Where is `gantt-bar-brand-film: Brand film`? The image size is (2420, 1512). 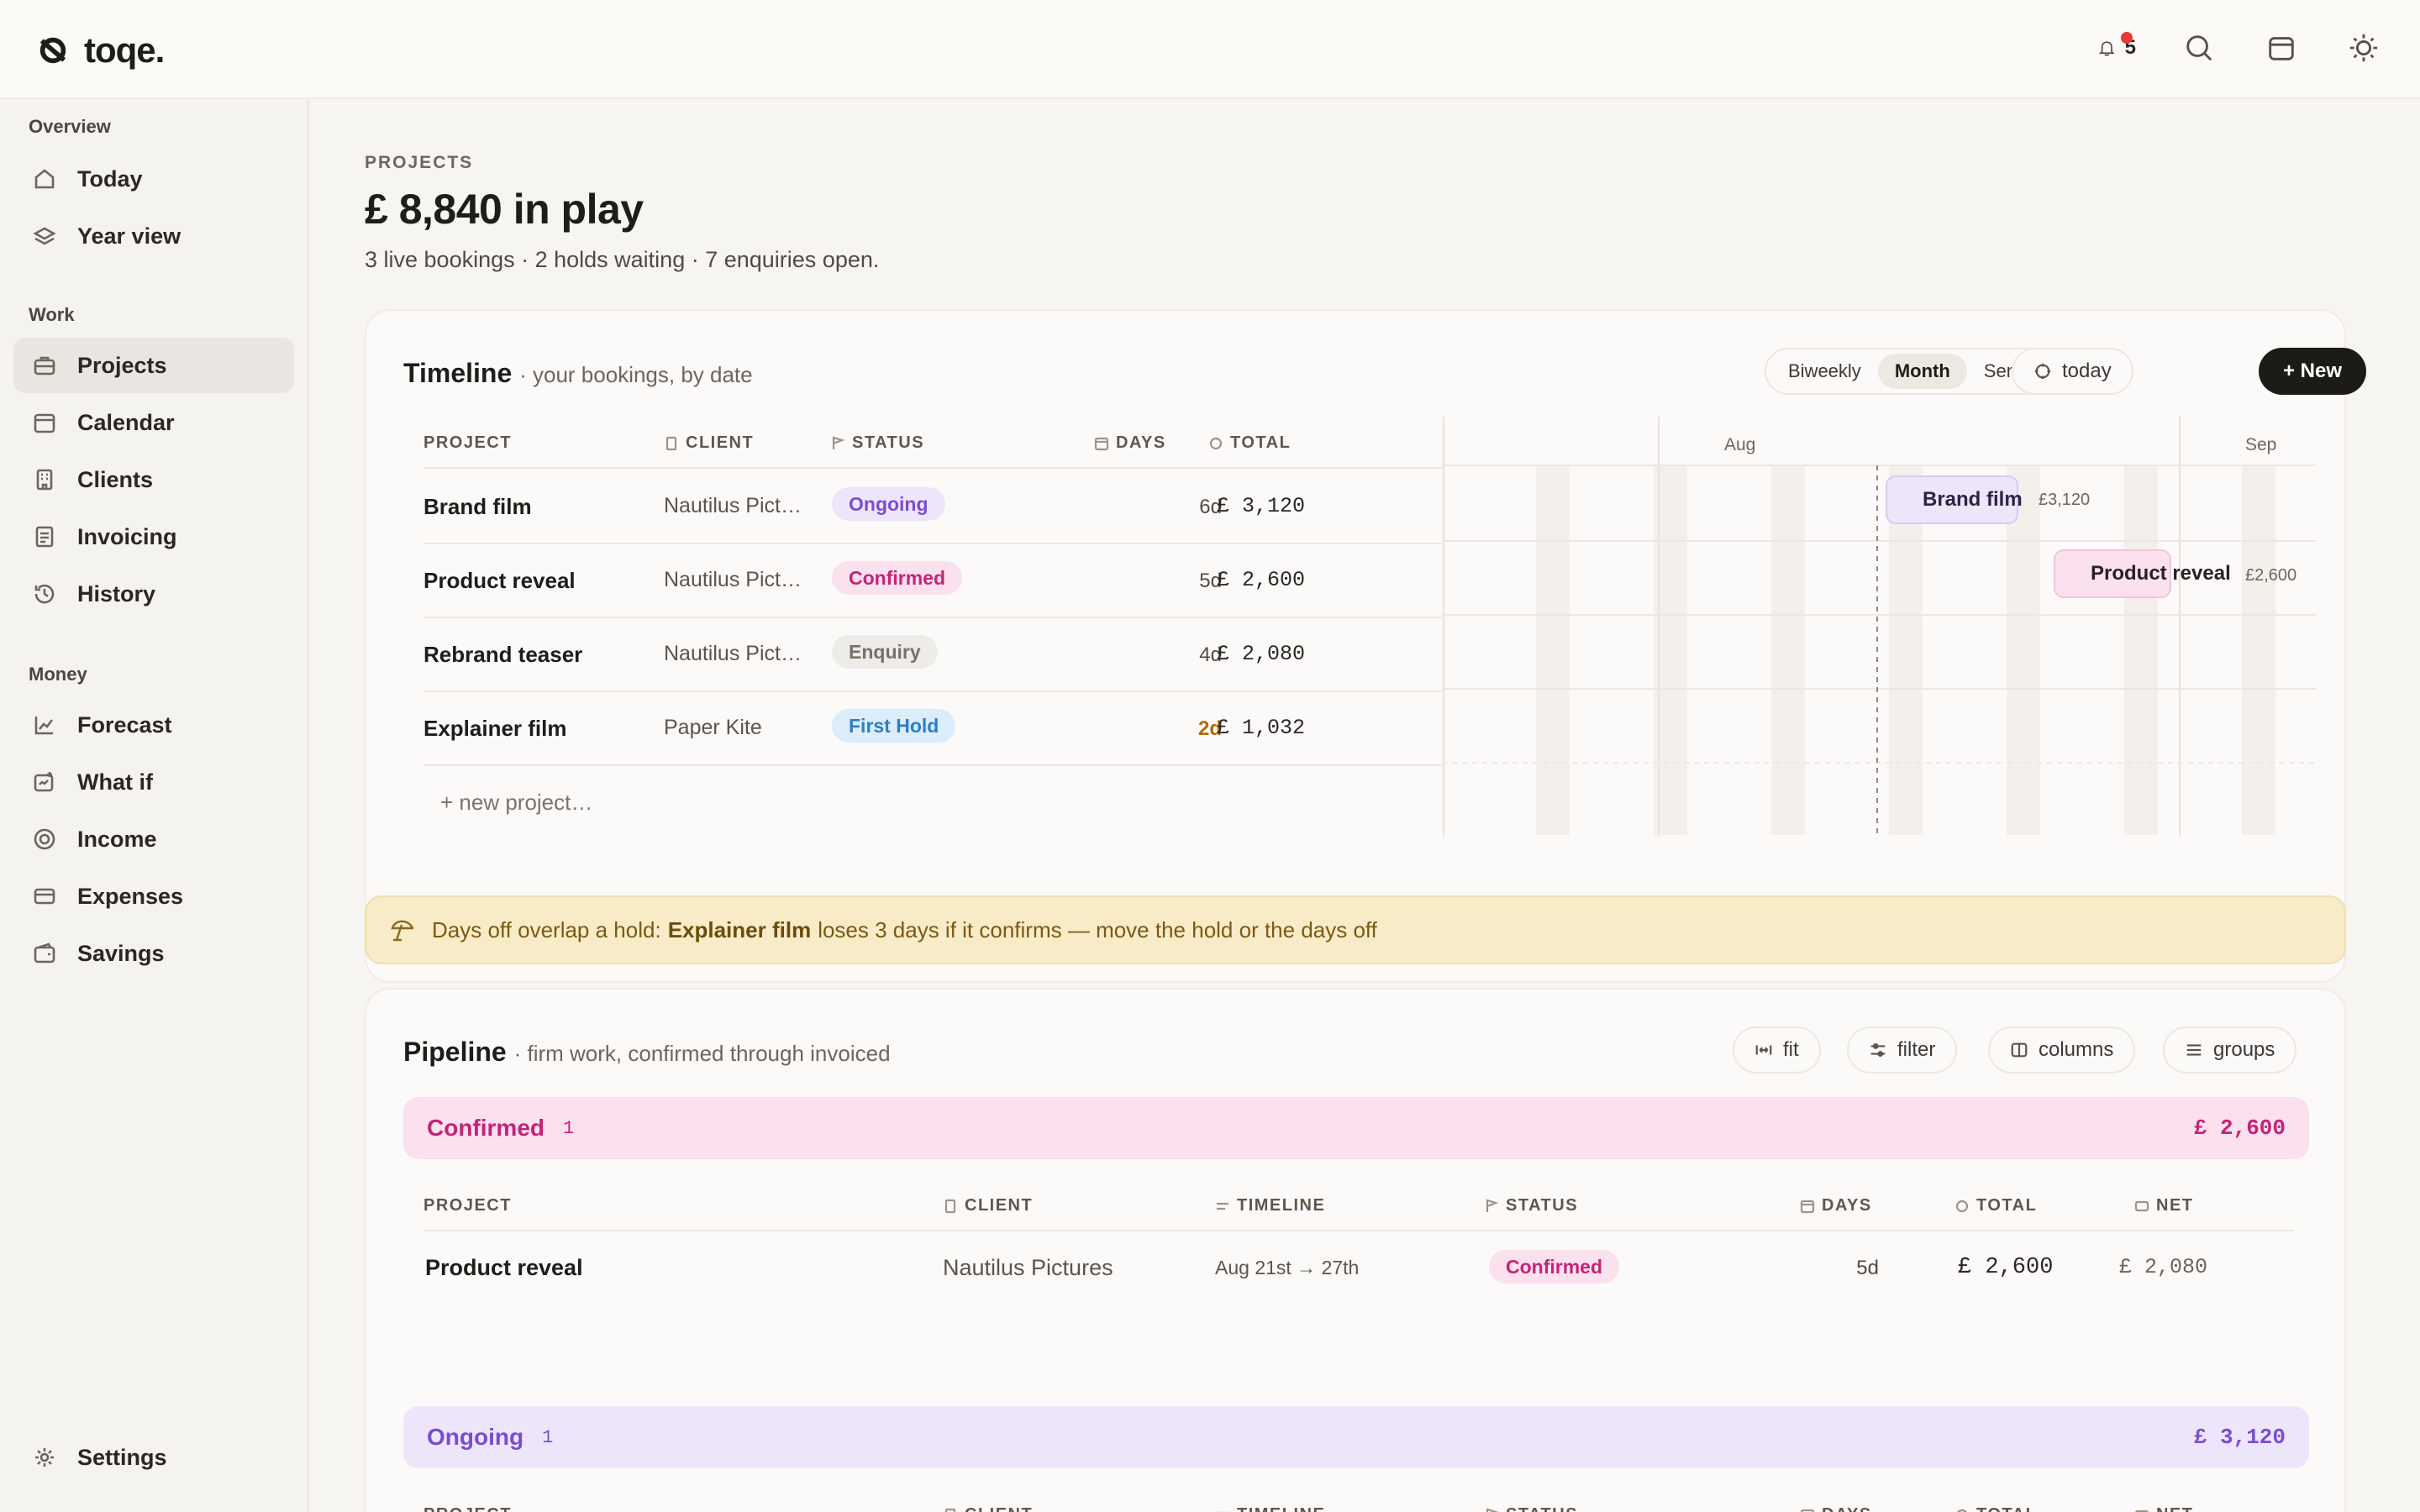 gantt-bar-brand-film: Brand film is located at coordinates (1954, 499).